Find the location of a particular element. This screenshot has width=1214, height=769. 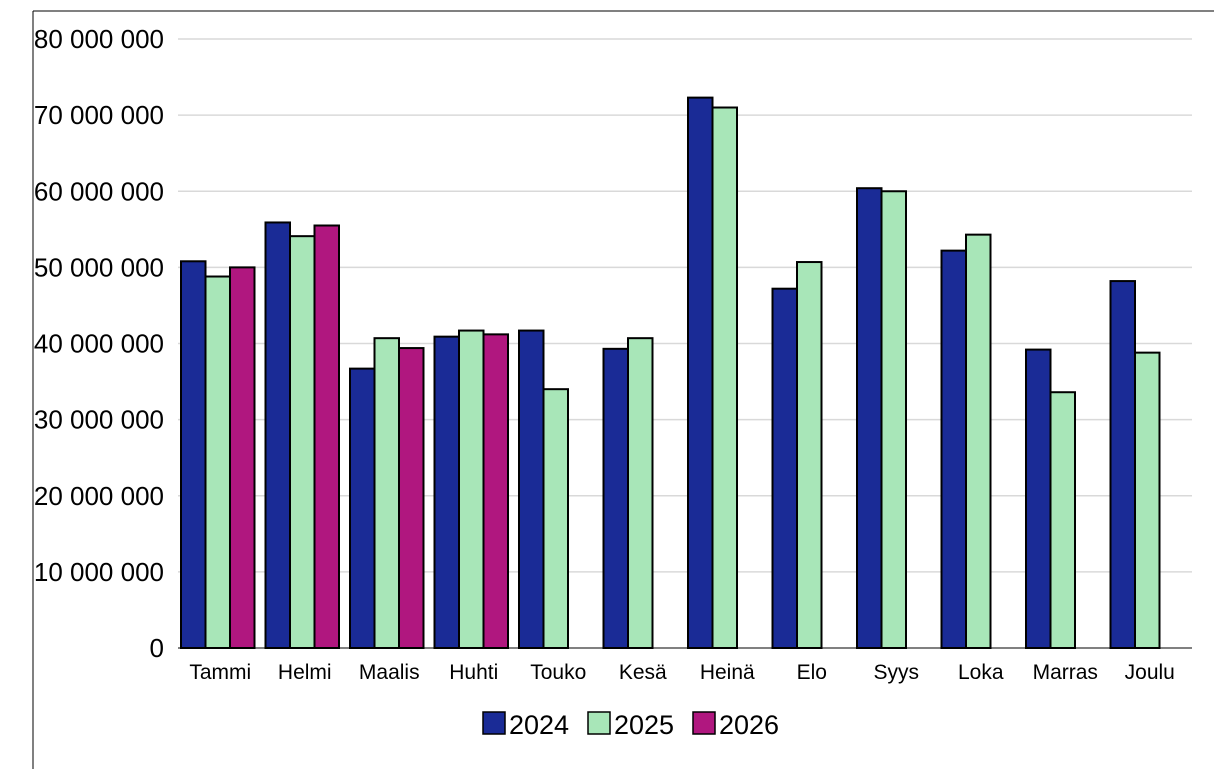

x-tick-label: Loka is located at coordinates (981, 672).